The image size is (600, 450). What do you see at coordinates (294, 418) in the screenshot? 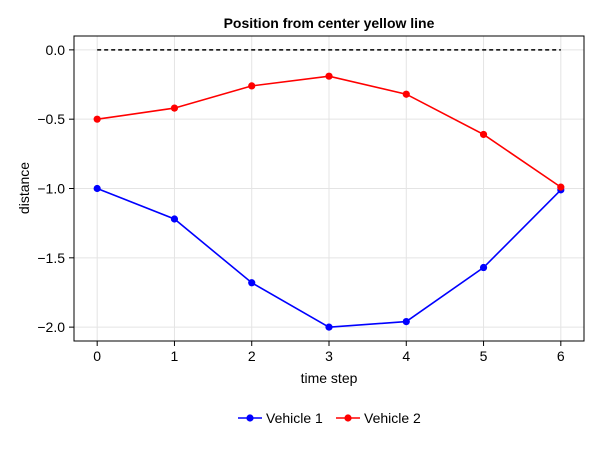
I see `legend-label-vehicle-1: Vehicle 1` at bounding box center [294, 418].